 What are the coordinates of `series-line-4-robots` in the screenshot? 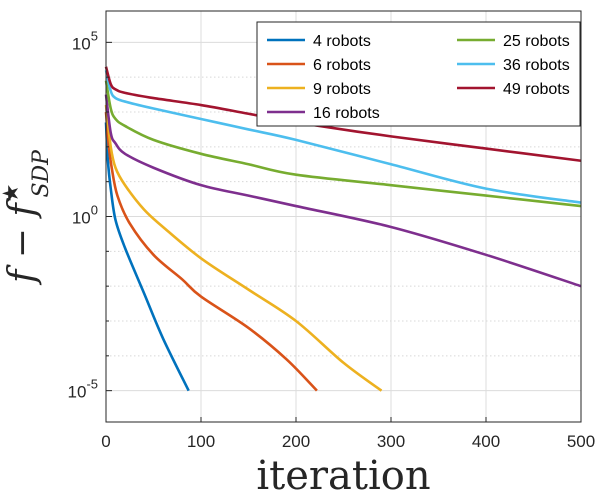 It's located at (147, 257).